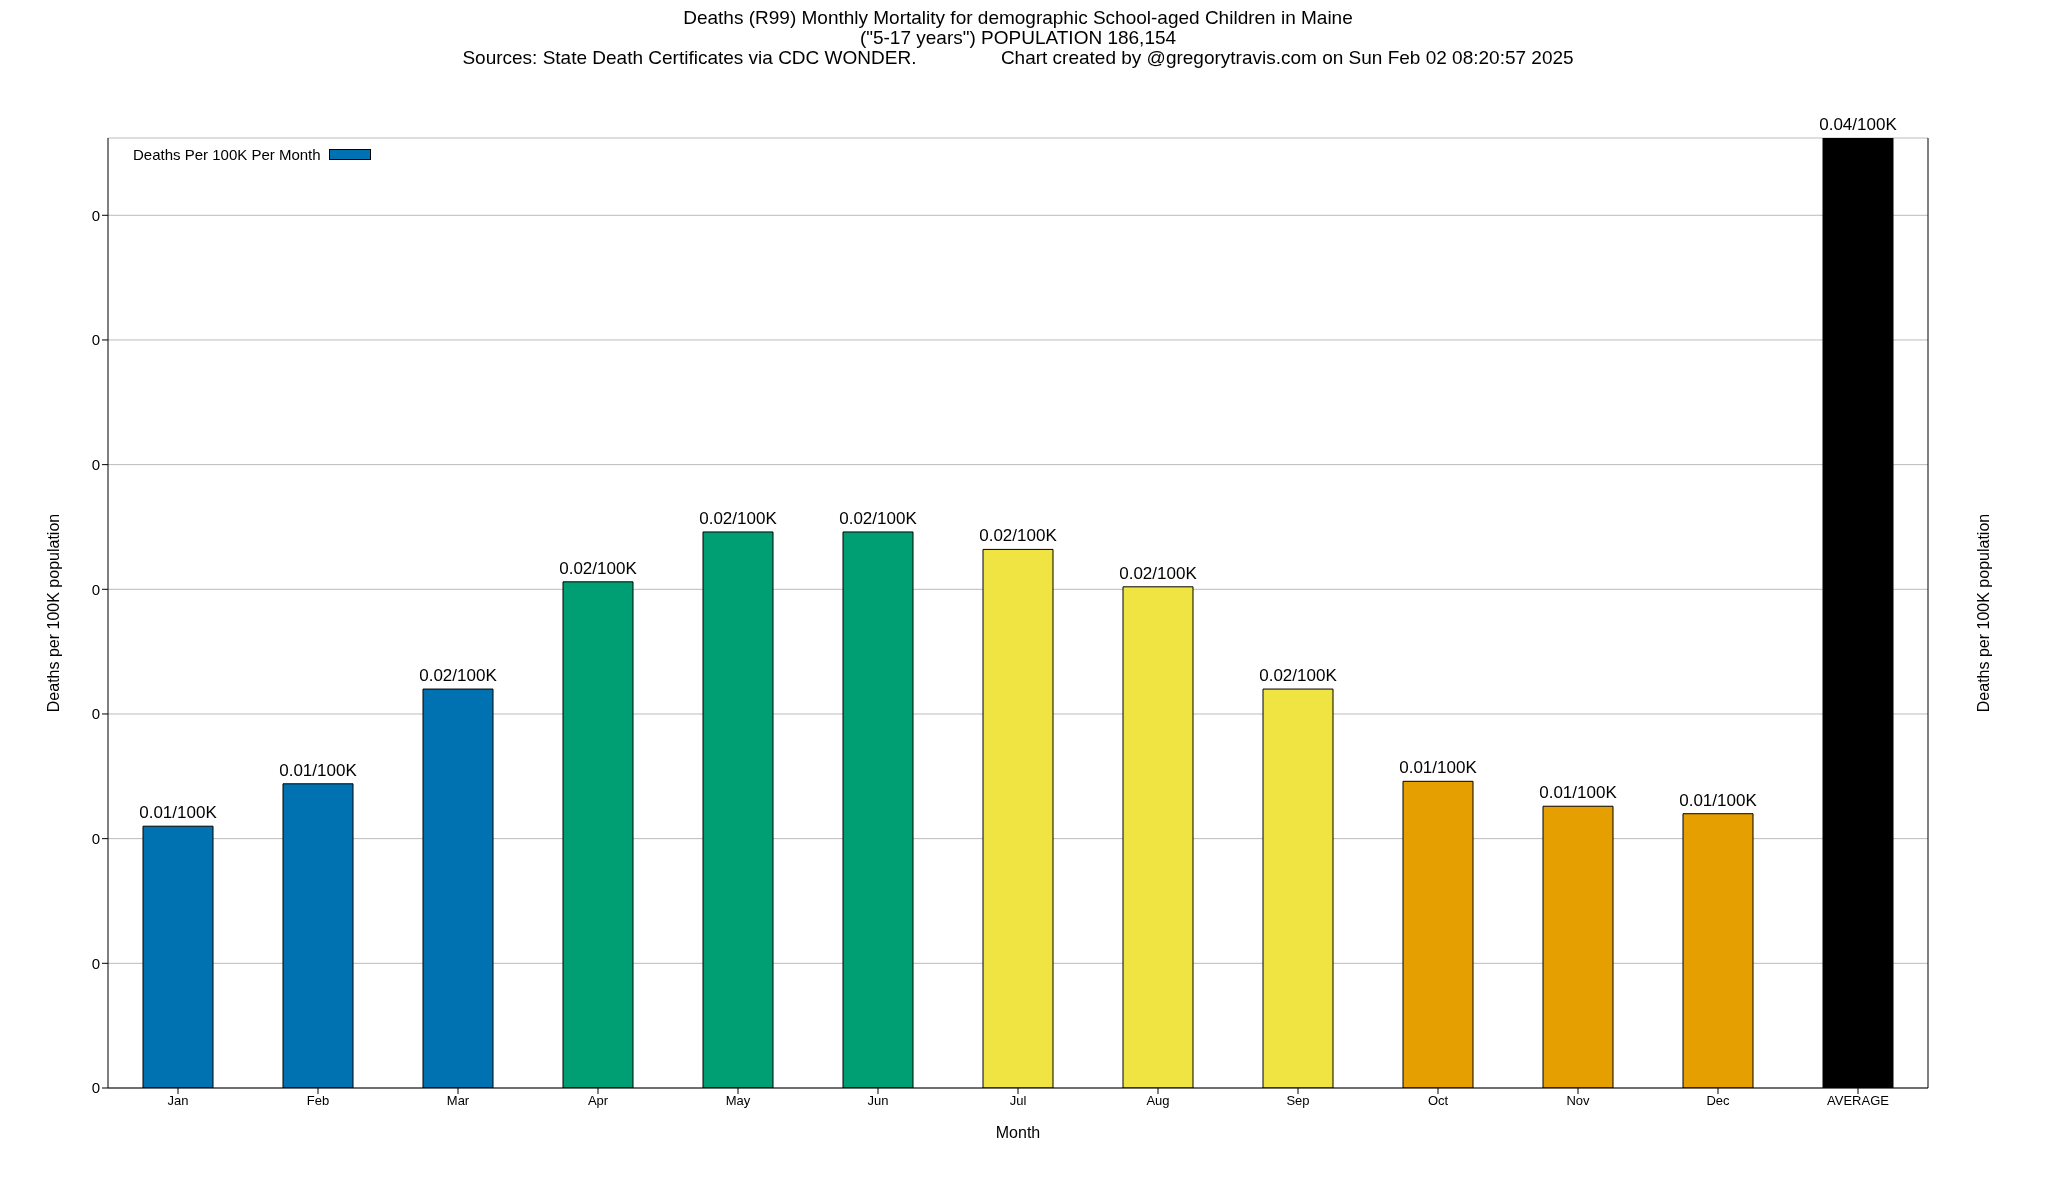 The height and width of the screenshot is (1200, 2048). I want to click on x-tick-label: Feb, so click(318, 1101).